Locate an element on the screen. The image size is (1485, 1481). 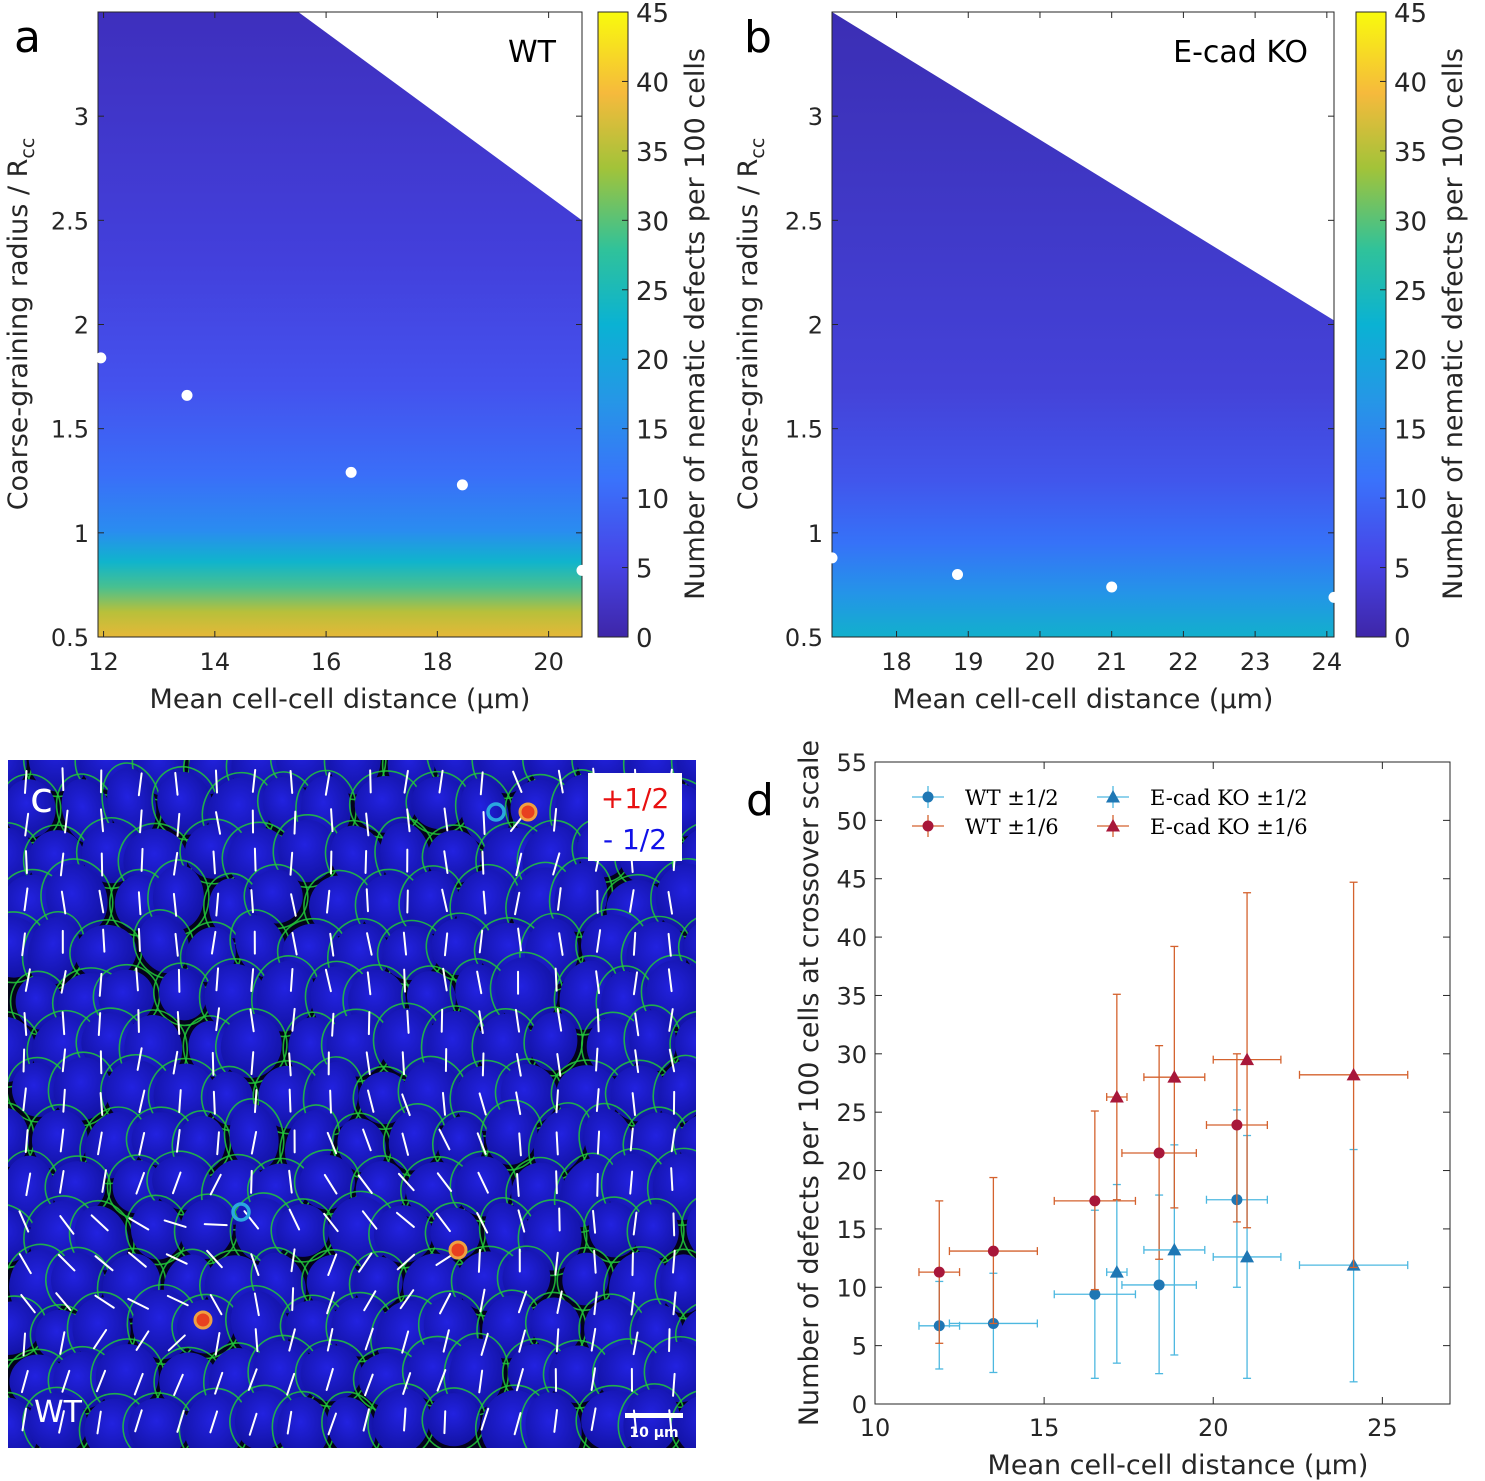
y-tick-label: 0 is located at coordinates (859, 1405).